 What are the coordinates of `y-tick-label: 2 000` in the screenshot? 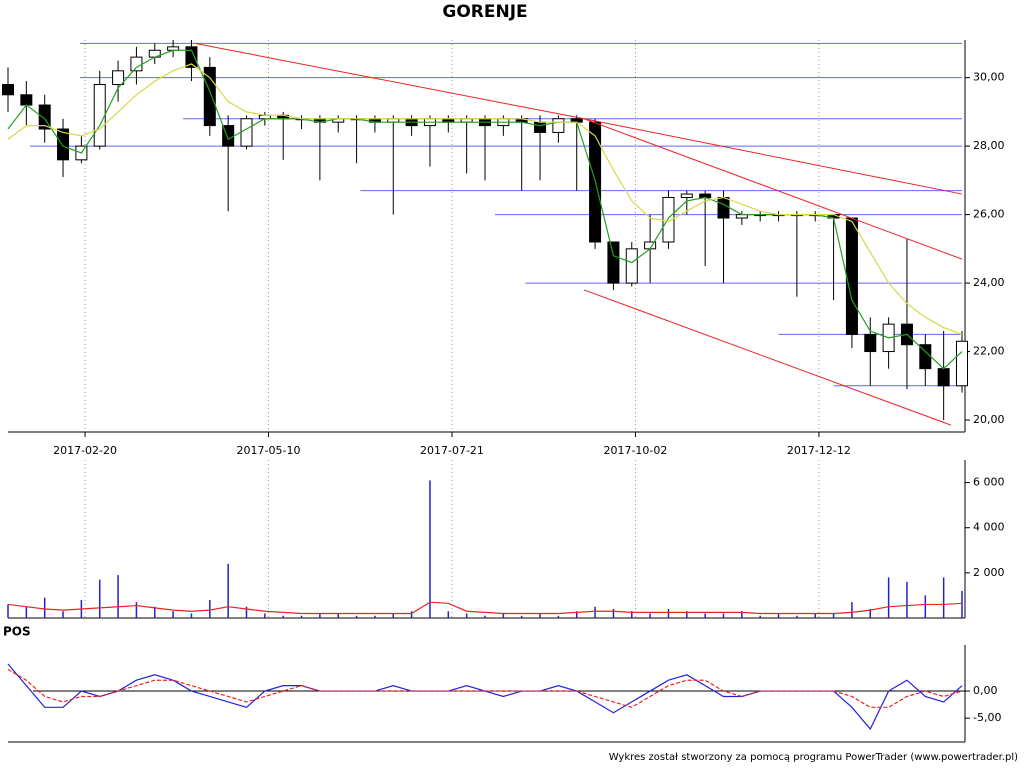 It's located at (989, 572).